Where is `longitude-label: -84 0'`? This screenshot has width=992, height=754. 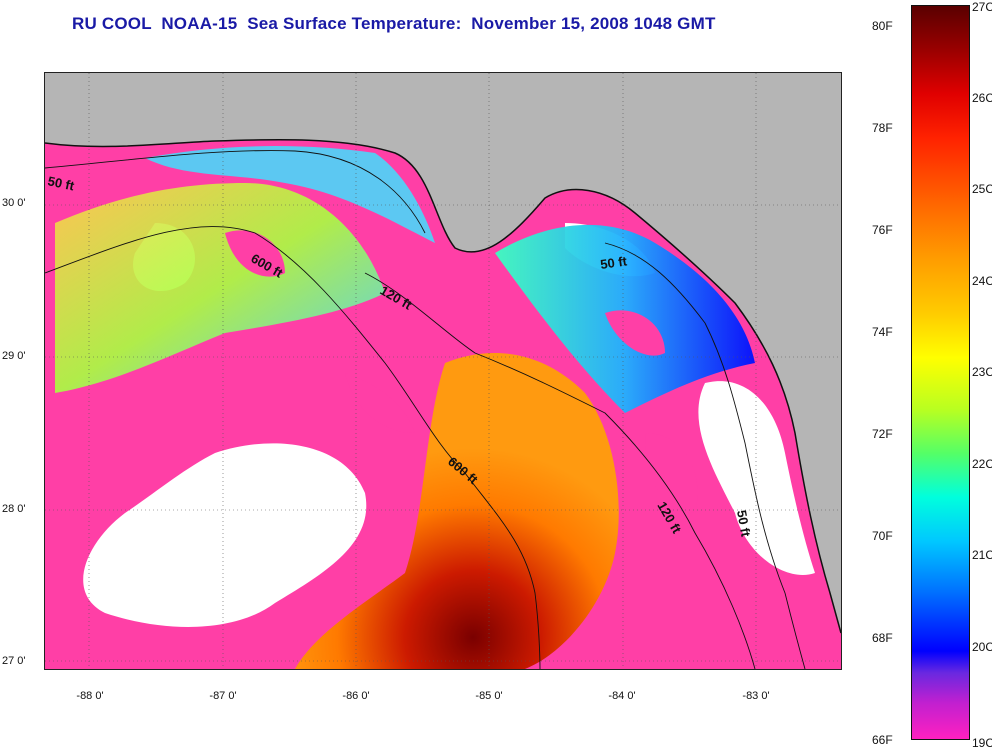 longitude-label: -84 0' is located at coordinates (622, 696).